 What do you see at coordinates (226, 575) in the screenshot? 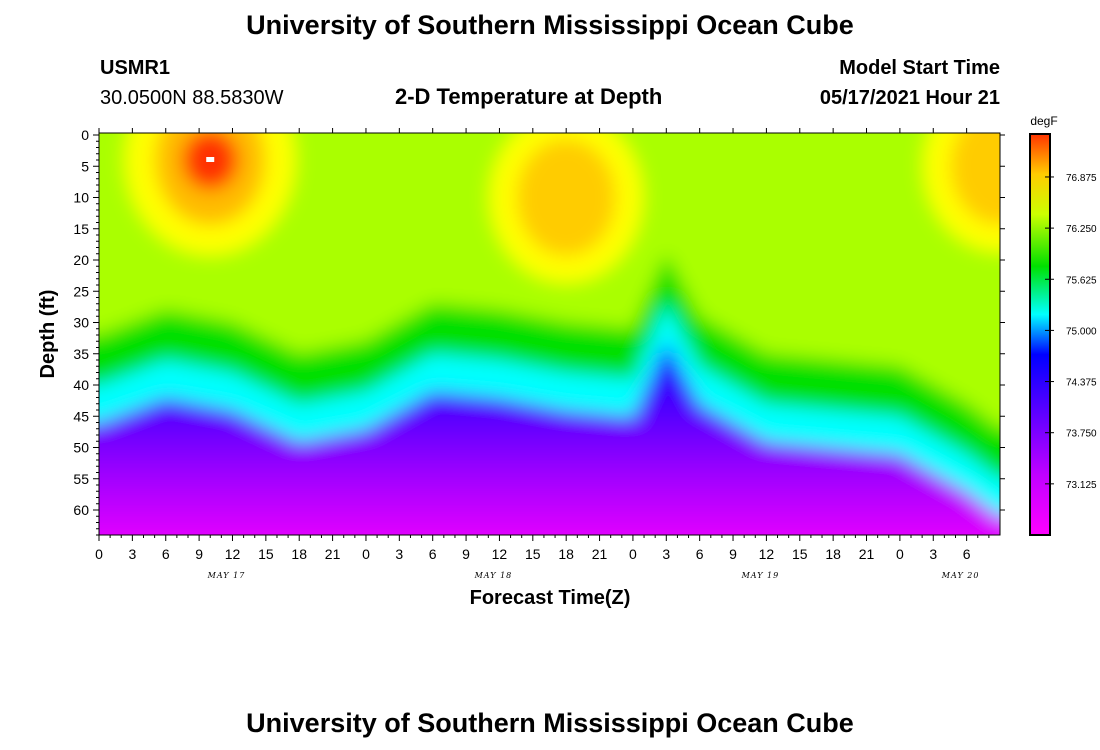
I see `day-label: MAY 17` at bounding box center [226, 575].